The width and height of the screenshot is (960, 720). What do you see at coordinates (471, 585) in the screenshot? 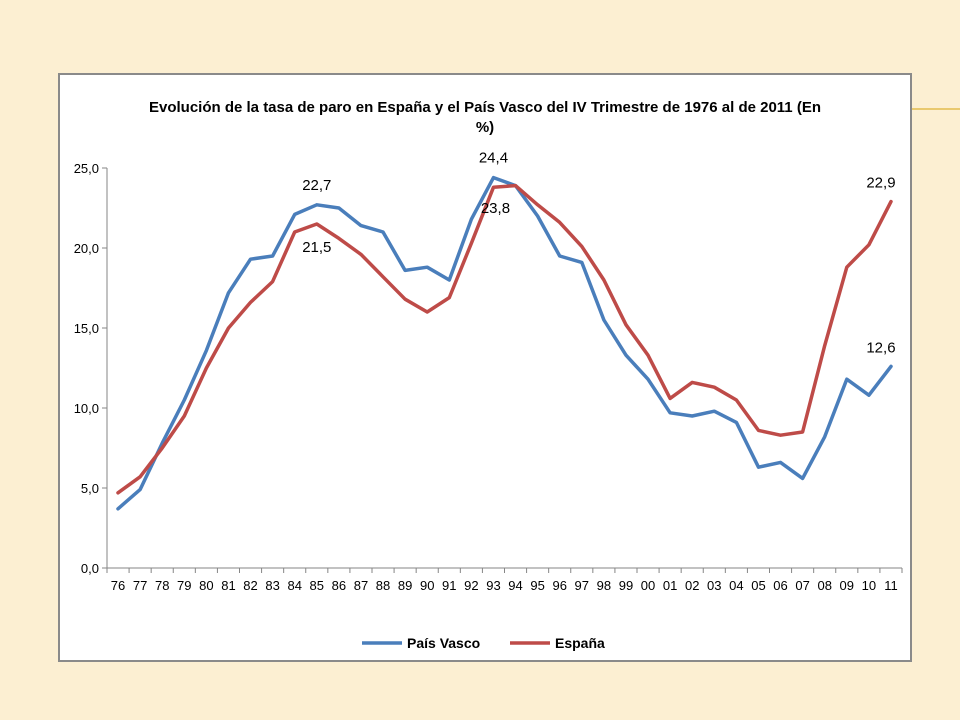
I see `x-tick-label: 92` at bounding box center [471, 585].